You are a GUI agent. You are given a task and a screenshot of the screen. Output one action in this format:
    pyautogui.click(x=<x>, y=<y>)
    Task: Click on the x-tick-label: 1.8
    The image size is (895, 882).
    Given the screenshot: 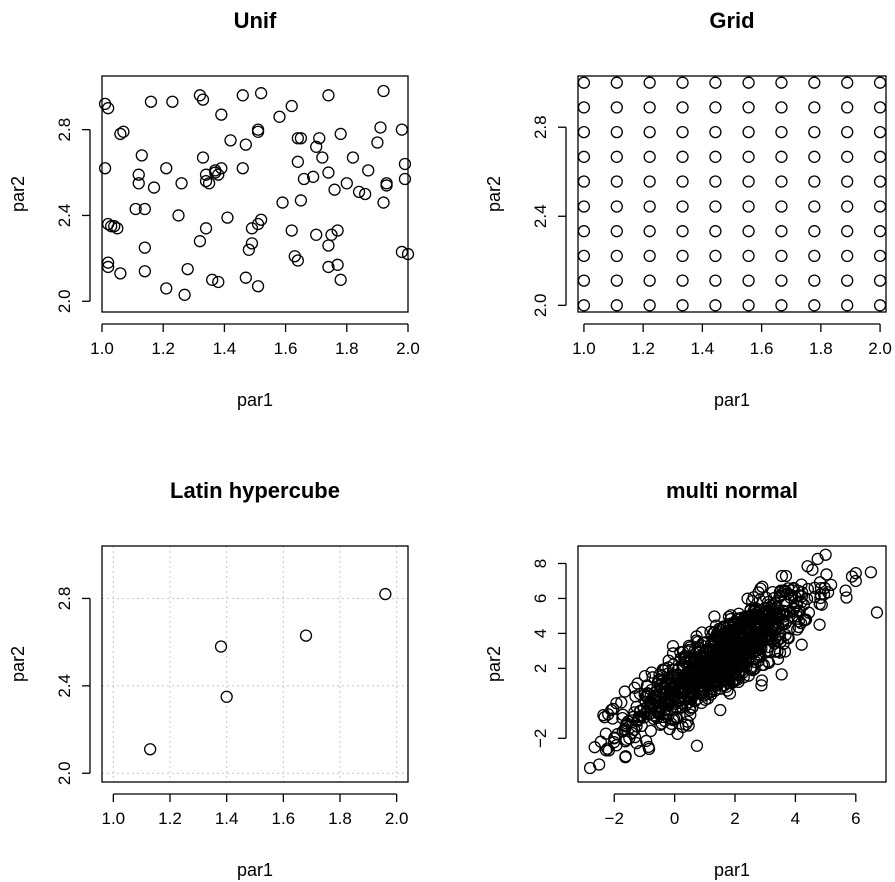 What is the action you would take?
    pyautogui.click(x=340, y=818)
    